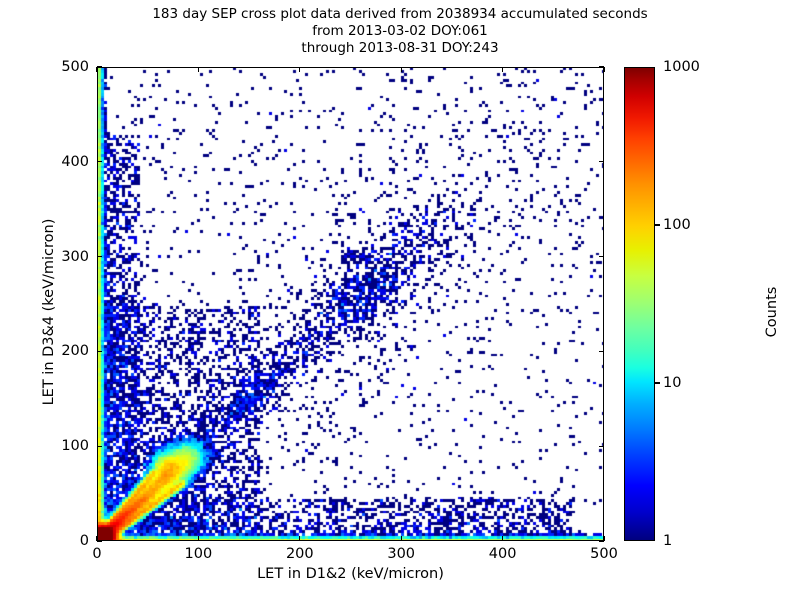  Describe the element at coordinates (772, 312) in the screenshot. I see `colorbar-label: Counts` at that location.